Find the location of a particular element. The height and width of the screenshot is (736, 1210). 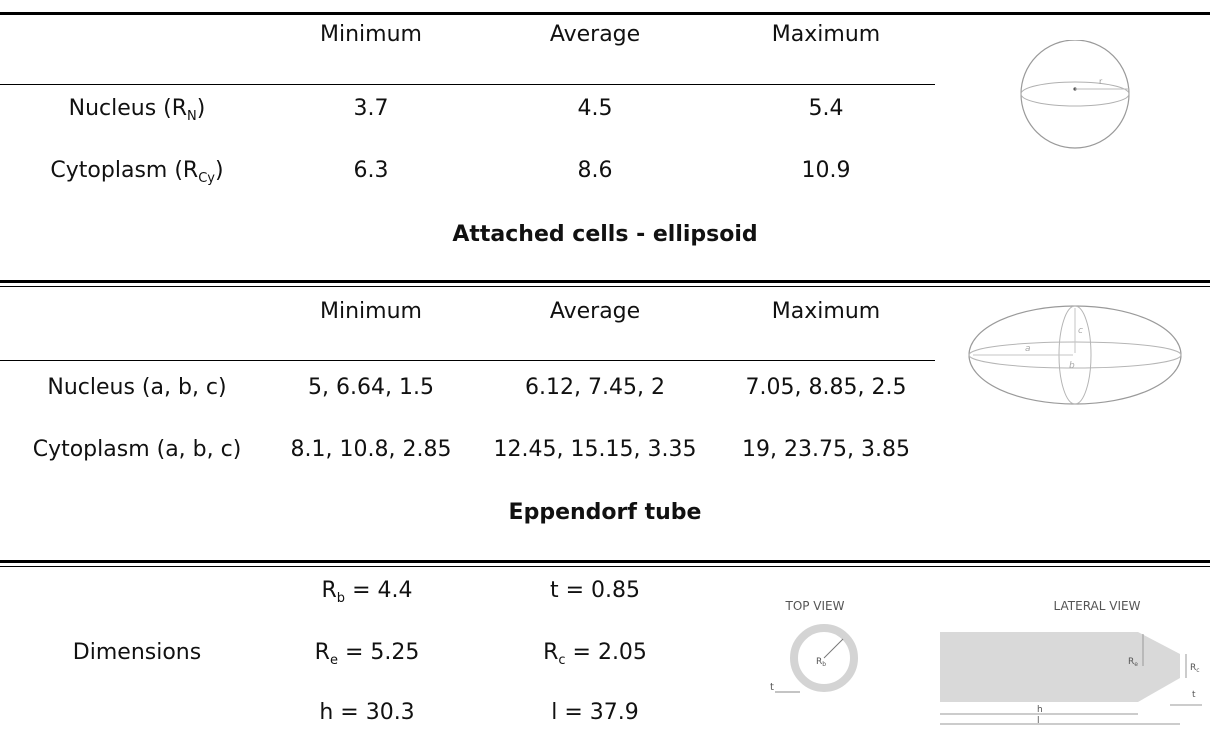

dim-value: = 4.4 is located at coordinates (379, 590).